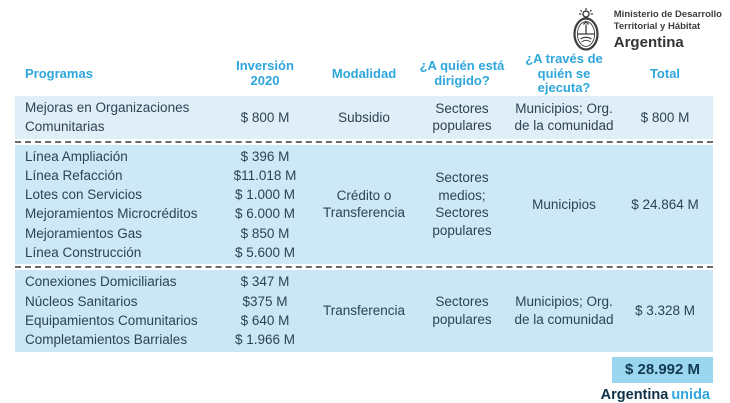  Describe the element at coordinates (265, 282) in the screenshot. I see `program-inversion: $ 347 M` at that location.